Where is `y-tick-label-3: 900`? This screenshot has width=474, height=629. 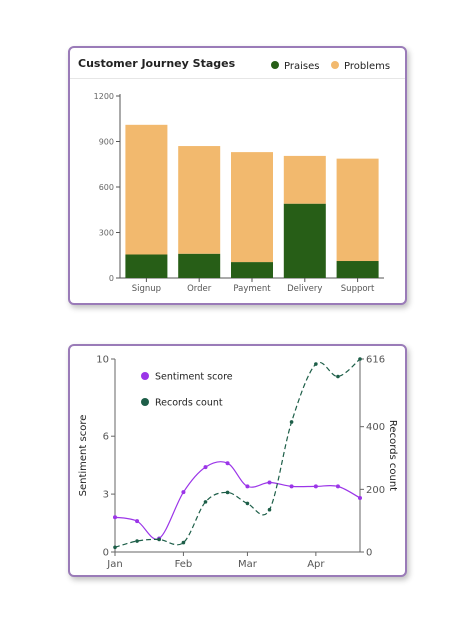
y-tick-label-3: 900 is located at coordinates (106, 142).